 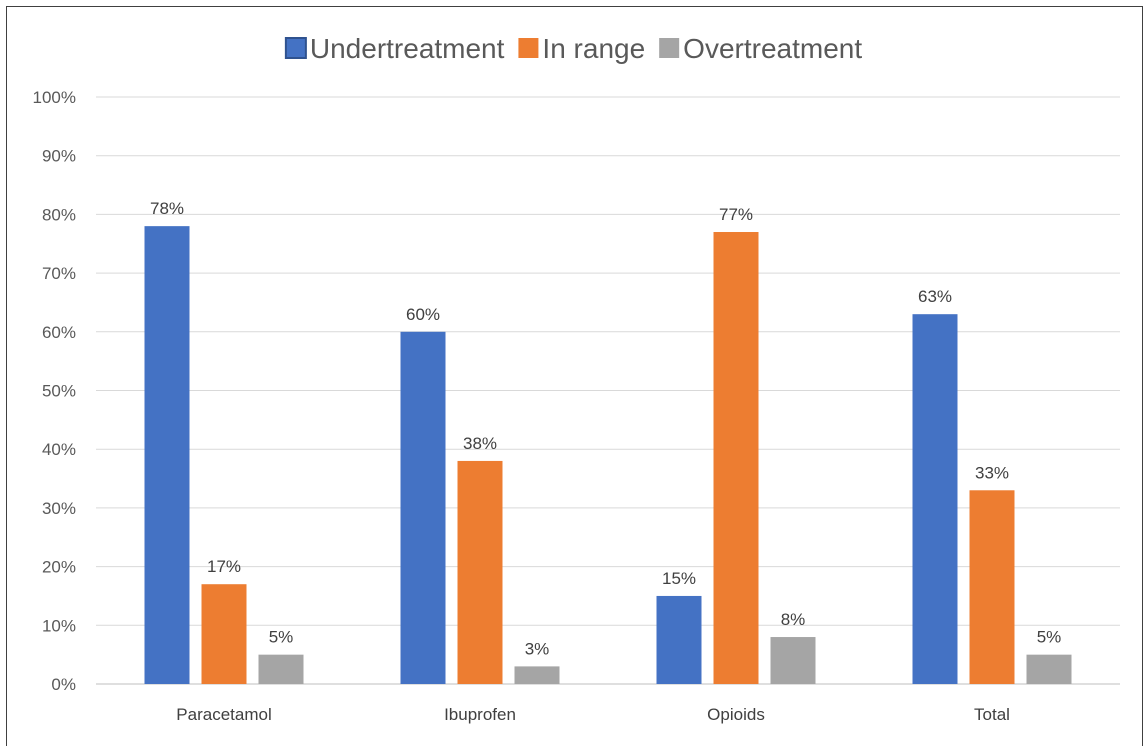 I want to click on y-tick-label: 90%, so click(x=59, y=156).